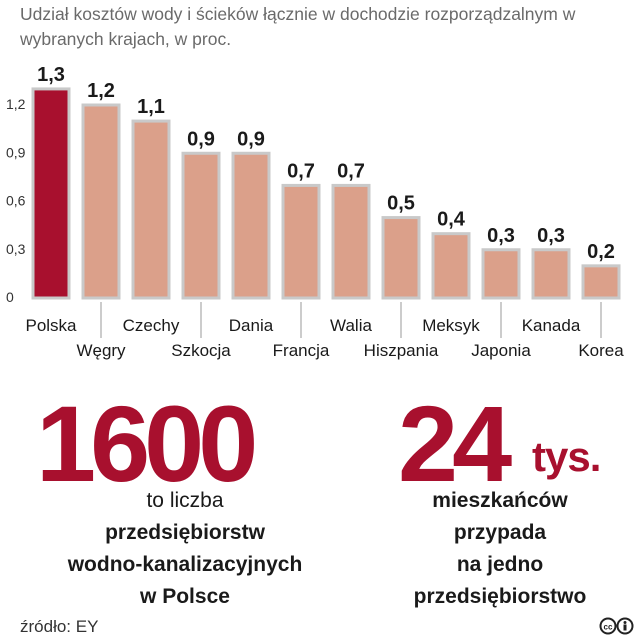 This screenshot has height=640, width=643. What do you see at coordinates (151, 107) in the screenshot?
I see `value-label: 1,1` at bounding box center [151, 107].